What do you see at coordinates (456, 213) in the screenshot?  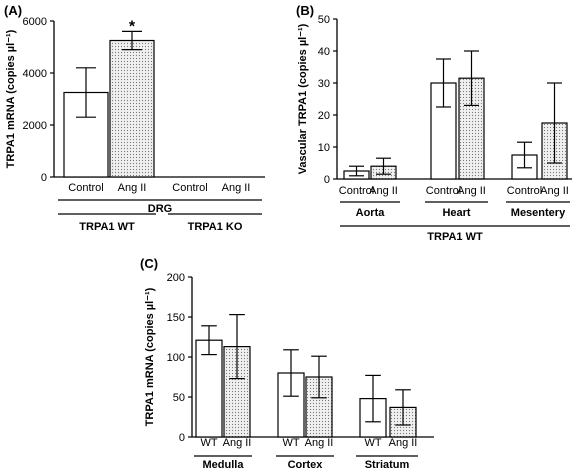 I see `group-label: Heart` at bounding box center [456, 213].